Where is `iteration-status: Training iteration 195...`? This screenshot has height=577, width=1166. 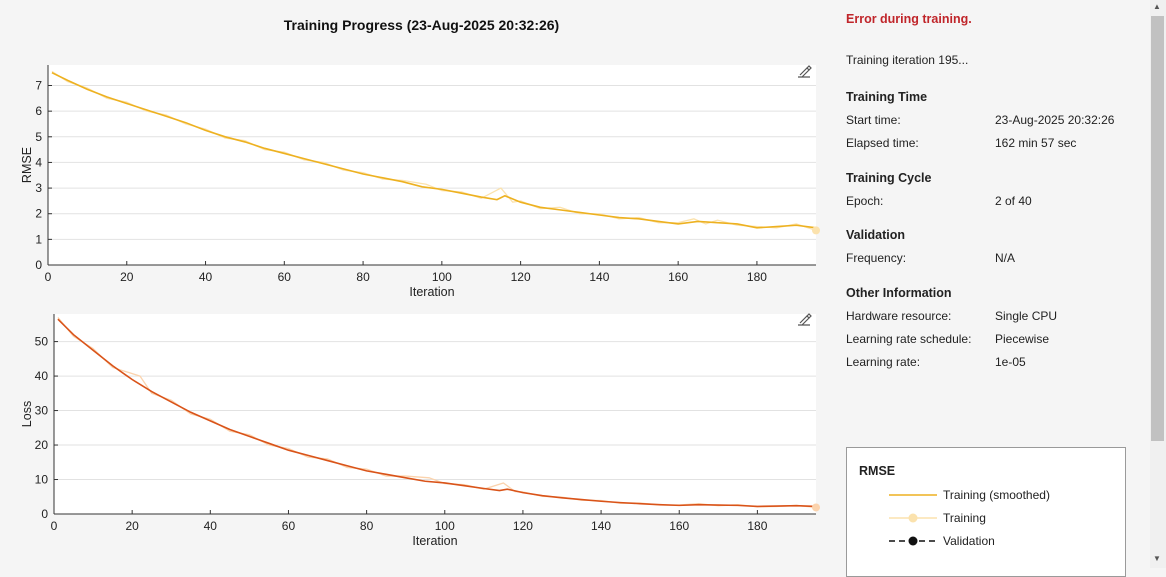
iteration-status: Training iteration 195... is located at coordinates (996, 60).